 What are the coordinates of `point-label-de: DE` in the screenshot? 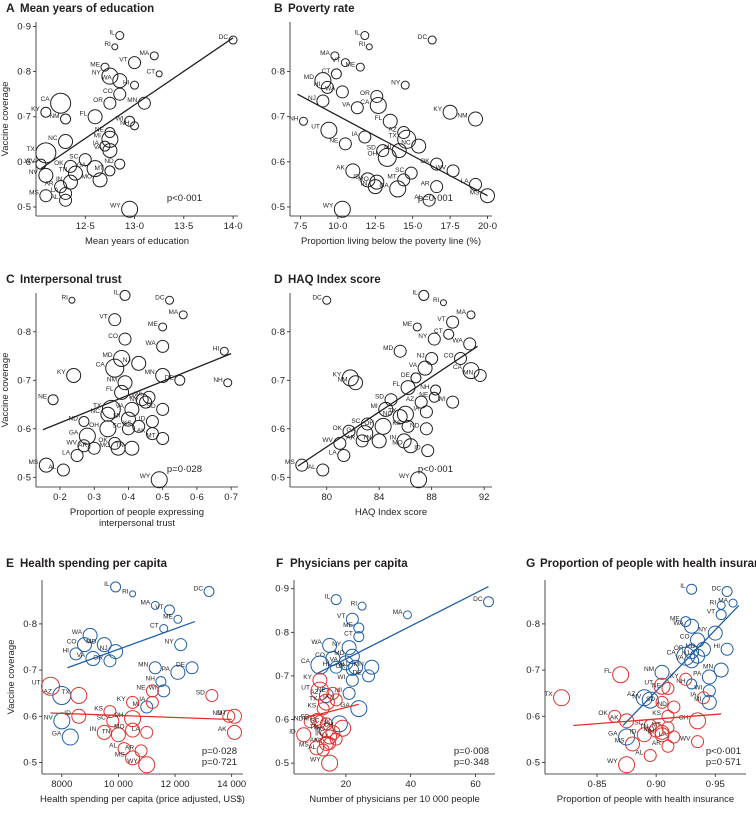 It's located at (406, 375).